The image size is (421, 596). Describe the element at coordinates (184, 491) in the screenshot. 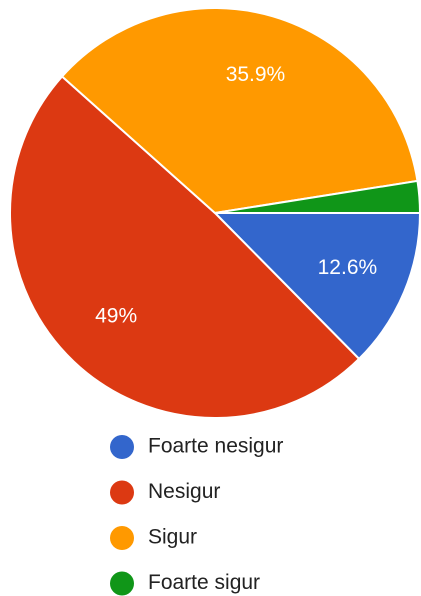

I see `legend-label: Nesigur` at that location.